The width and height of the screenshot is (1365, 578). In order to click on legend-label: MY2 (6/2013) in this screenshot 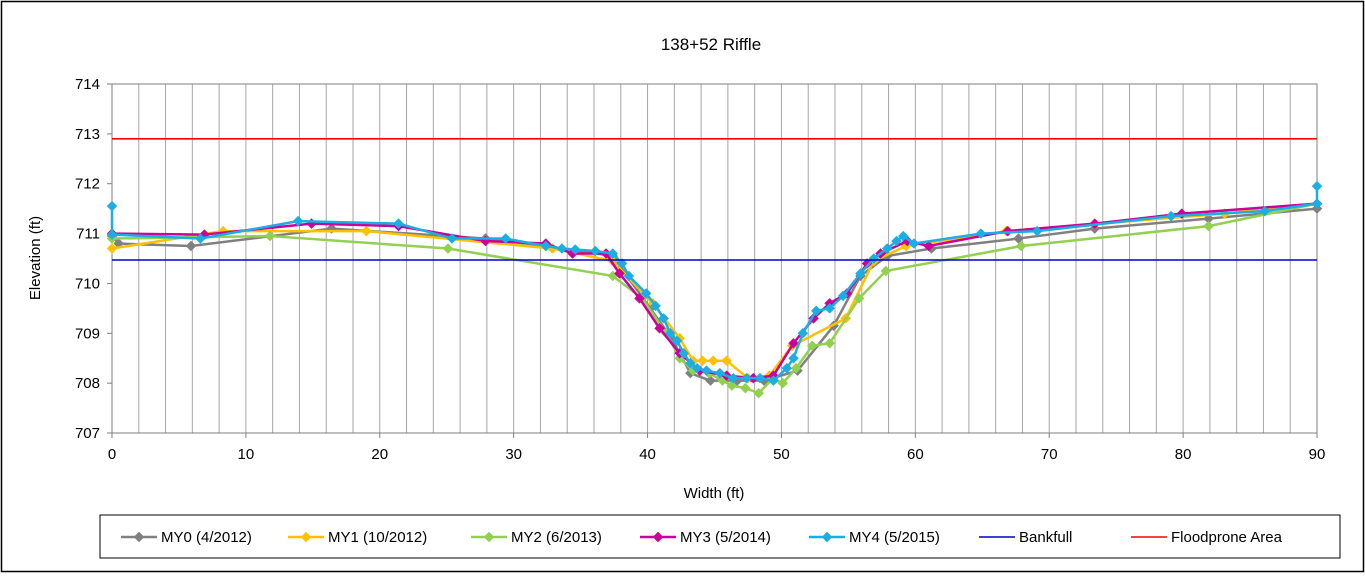, I will do `click(556, 537)`.